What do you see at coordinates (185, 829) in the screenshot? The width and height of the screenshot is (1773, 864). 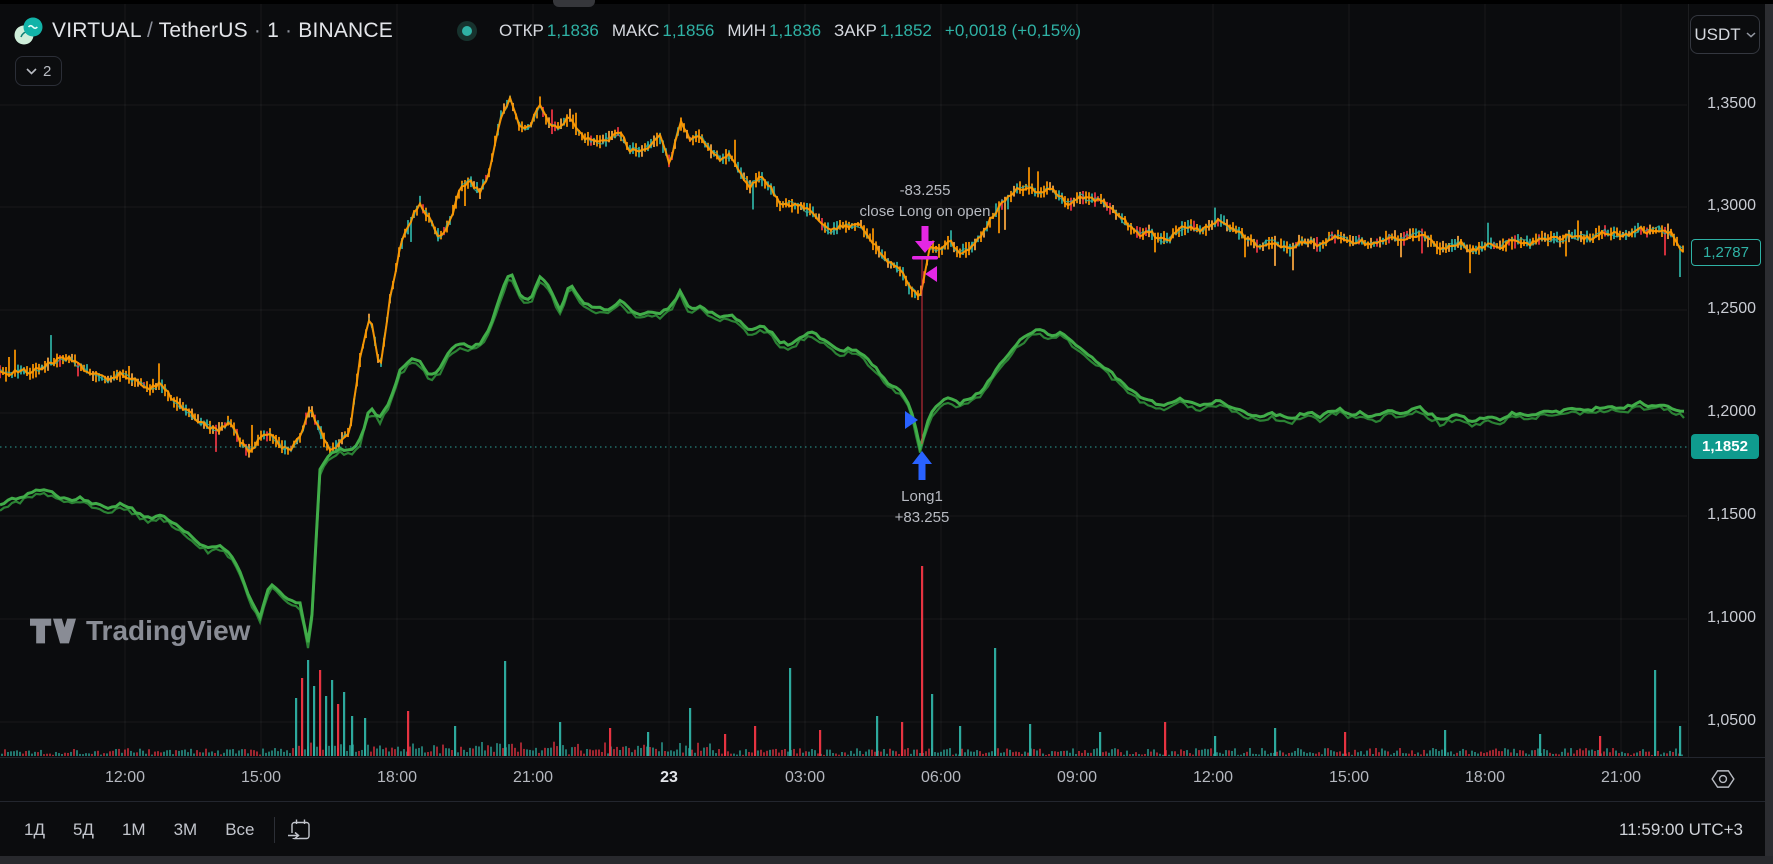 I see `range-button-3: 3М` at bounding box center [185, 829].